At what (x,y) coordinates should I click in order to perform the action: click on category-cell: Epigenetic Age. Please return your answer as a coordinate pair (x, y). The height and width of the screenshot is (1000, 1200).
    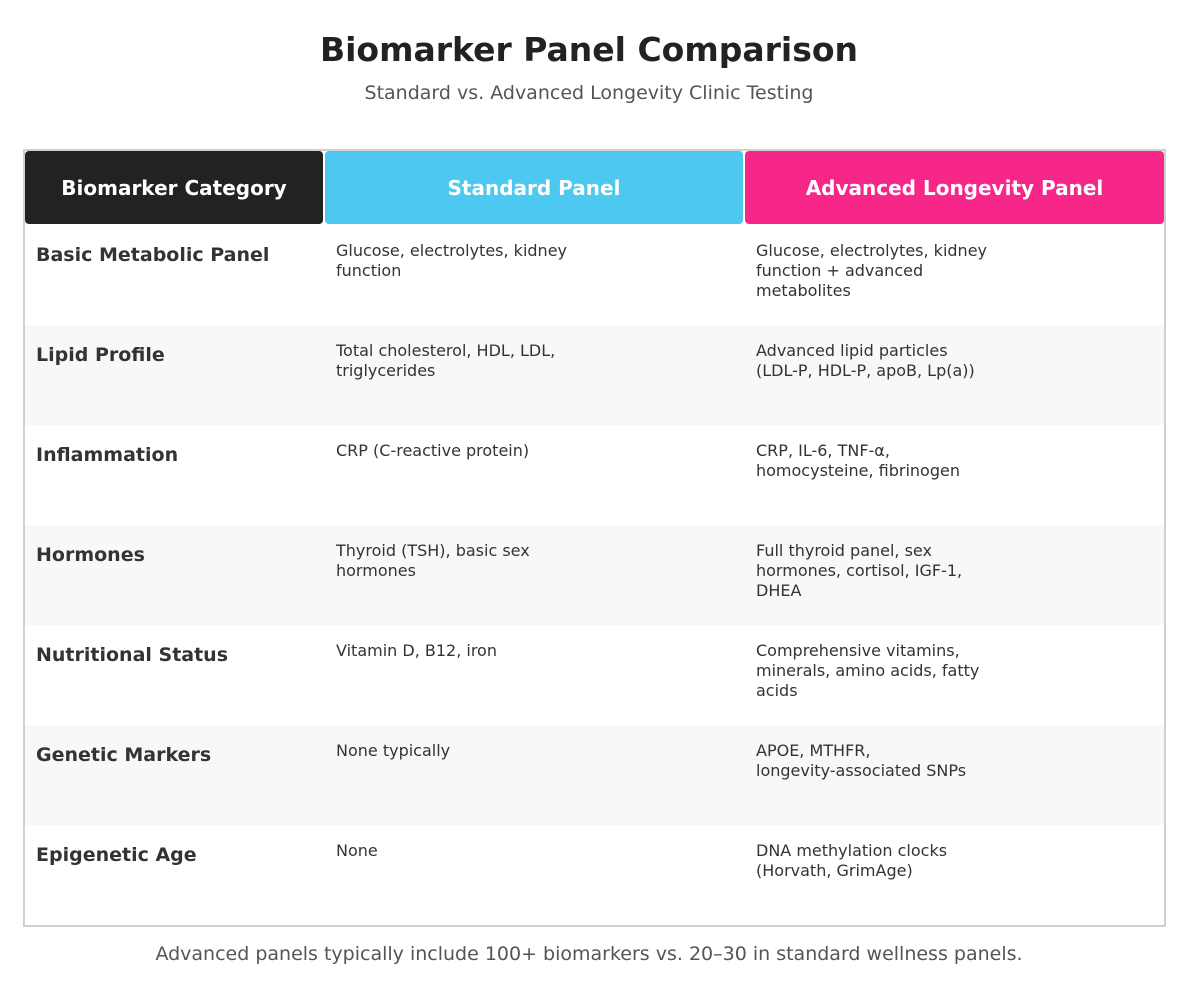
    Looking at the image, I should click on (116, 855).